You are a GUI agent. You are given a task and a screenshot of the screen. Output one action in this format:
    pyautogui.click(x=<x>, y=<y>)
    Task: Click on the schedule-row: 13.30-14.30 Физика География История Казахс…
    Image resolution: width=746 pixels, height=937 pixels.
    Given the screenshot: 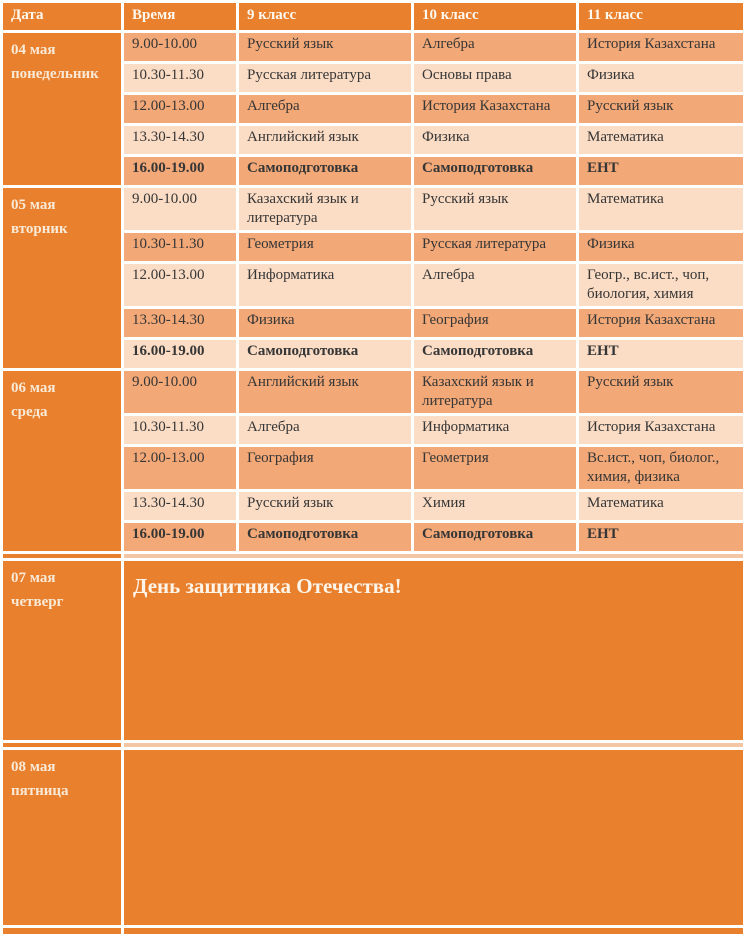 What is the action you would take?
    pyautogui.click(x=373, y=323)
    